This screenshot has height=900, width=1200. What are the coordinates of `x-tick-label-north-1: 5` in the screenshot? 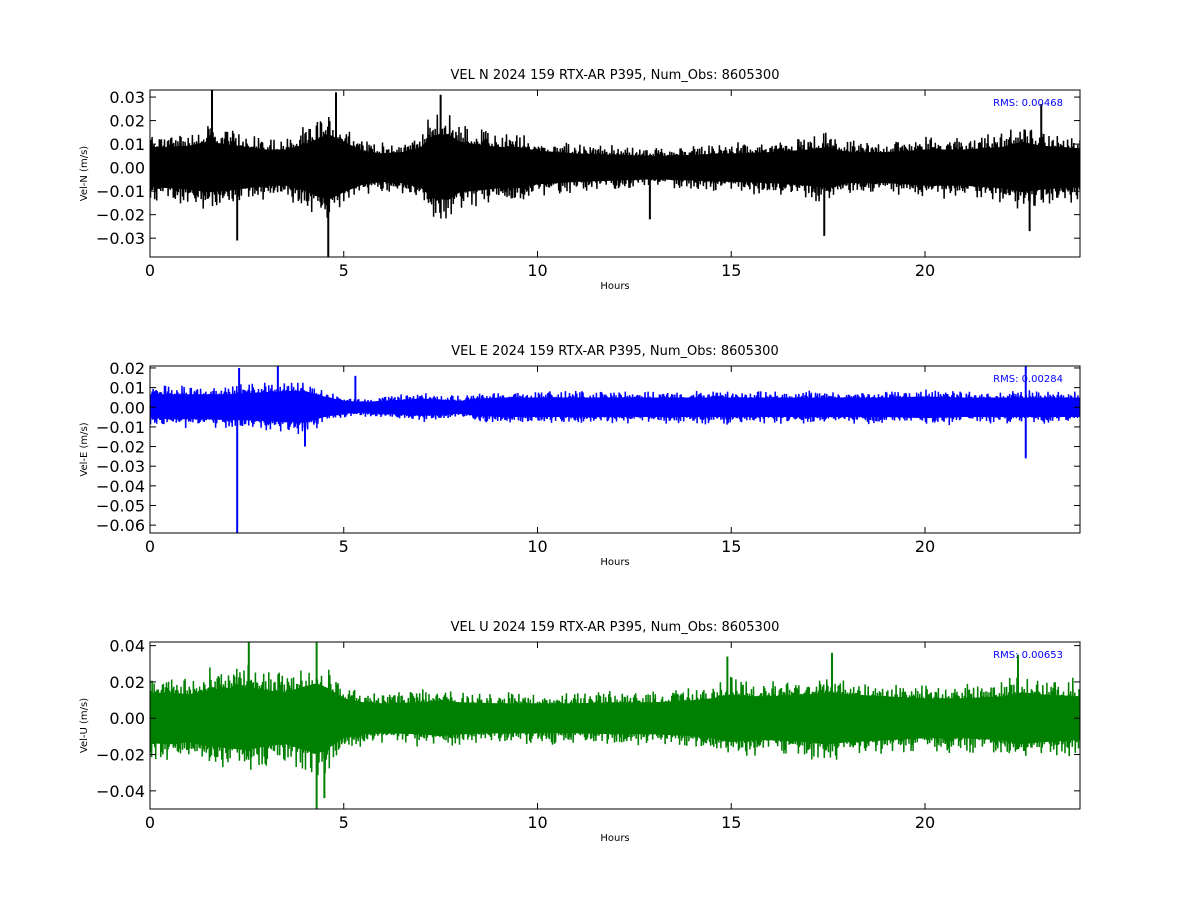 It's located at (344, 270).